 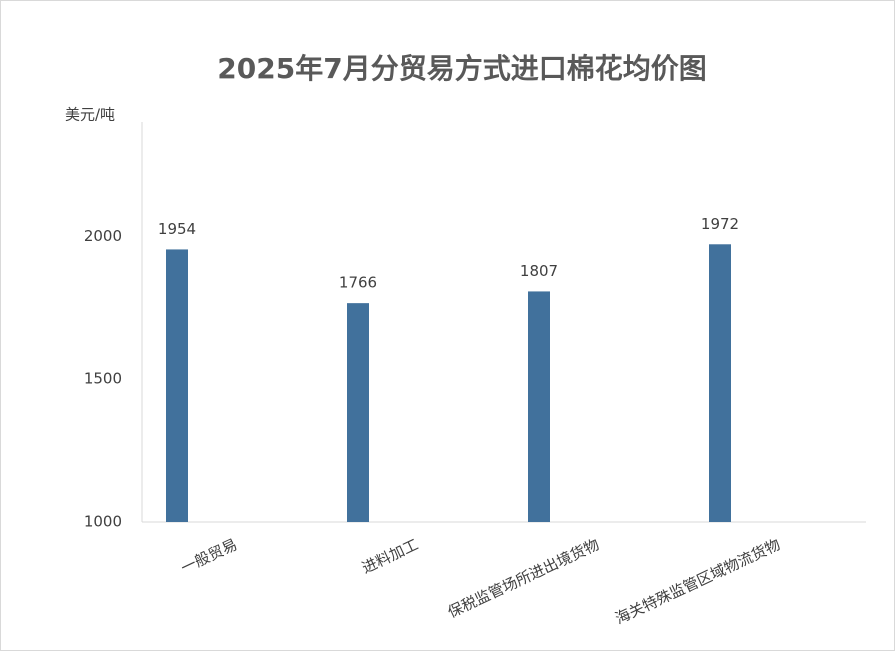 What do you see at coordinates (358, 283) in the screenshot?
I see `data-label: 1766` at bounding box center [358, 283].